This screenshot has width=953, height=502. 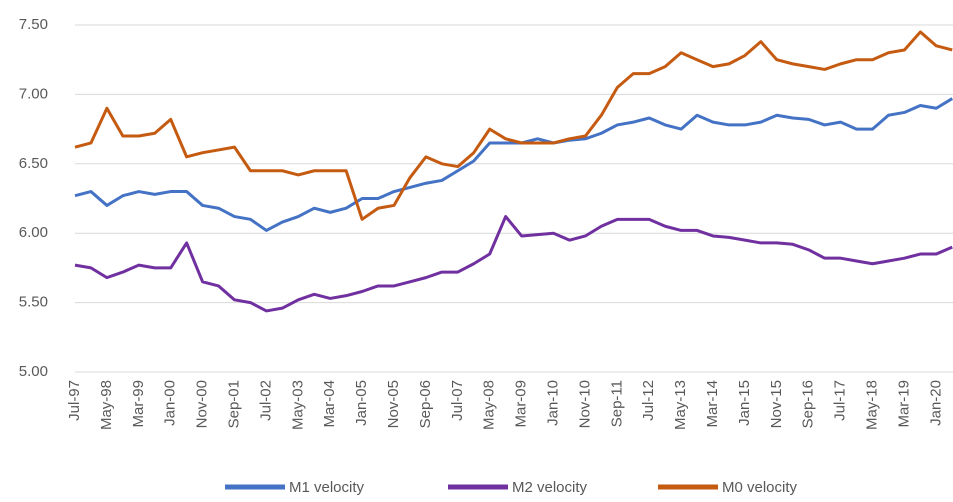 What do you see at coordinates (33, 24) in the screenshot?
I see `y-tick-label: 7.50` at bounding box center [33, 24].